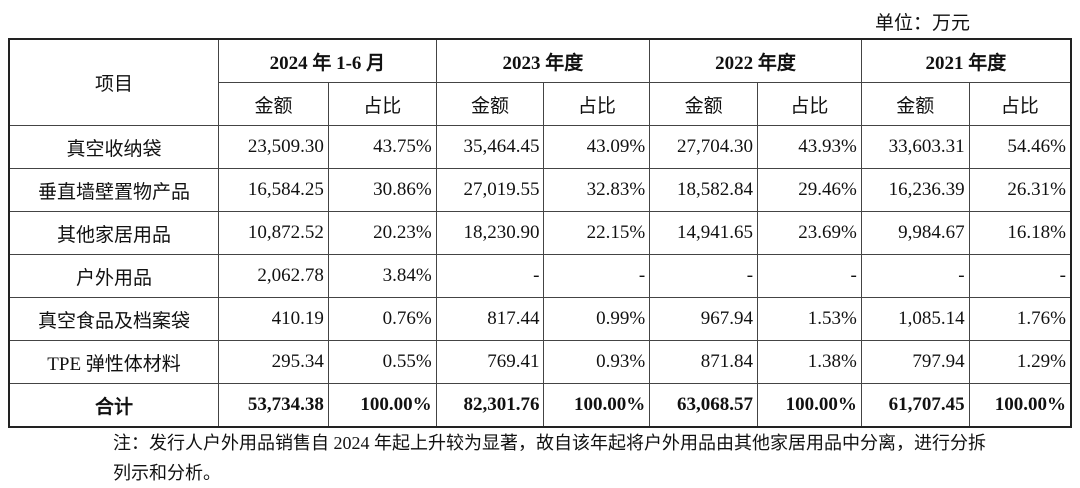 This screenshot has height=488, width=1080. I want to click on cell: 43.93%, so click(809, 147).